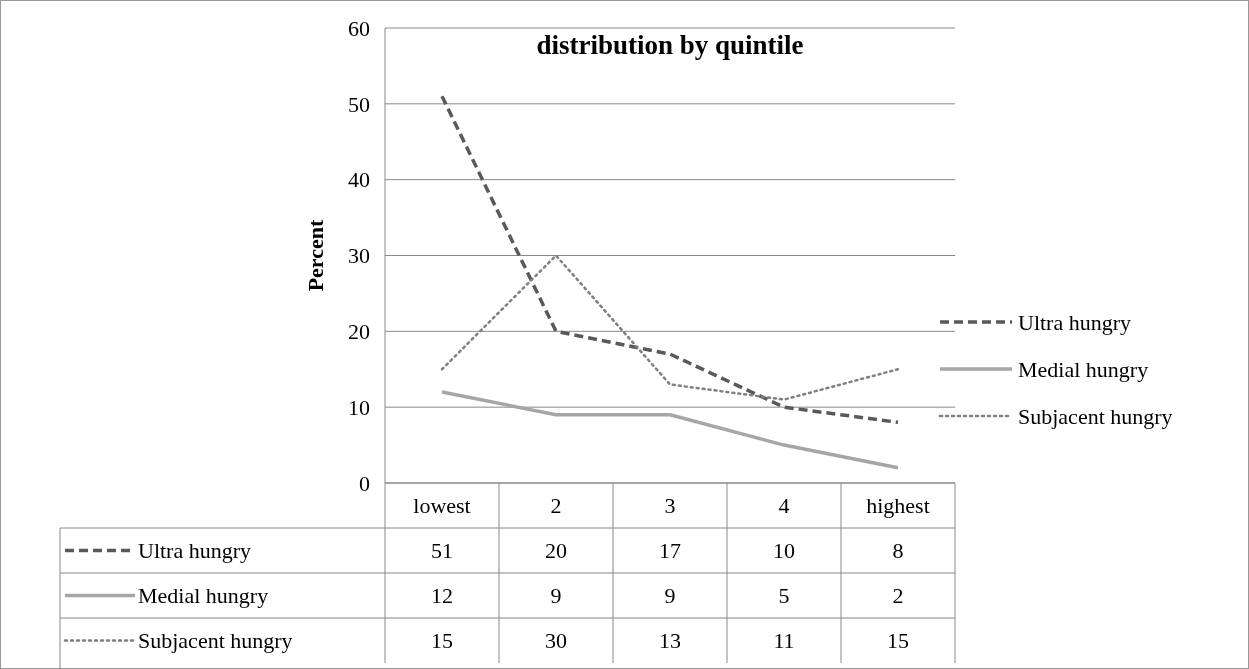 This screenshot has height=669, width=1249. Describe the element at coordinates (670, 506) in the screenshot. I see `x-tick-label: 3` at that location.